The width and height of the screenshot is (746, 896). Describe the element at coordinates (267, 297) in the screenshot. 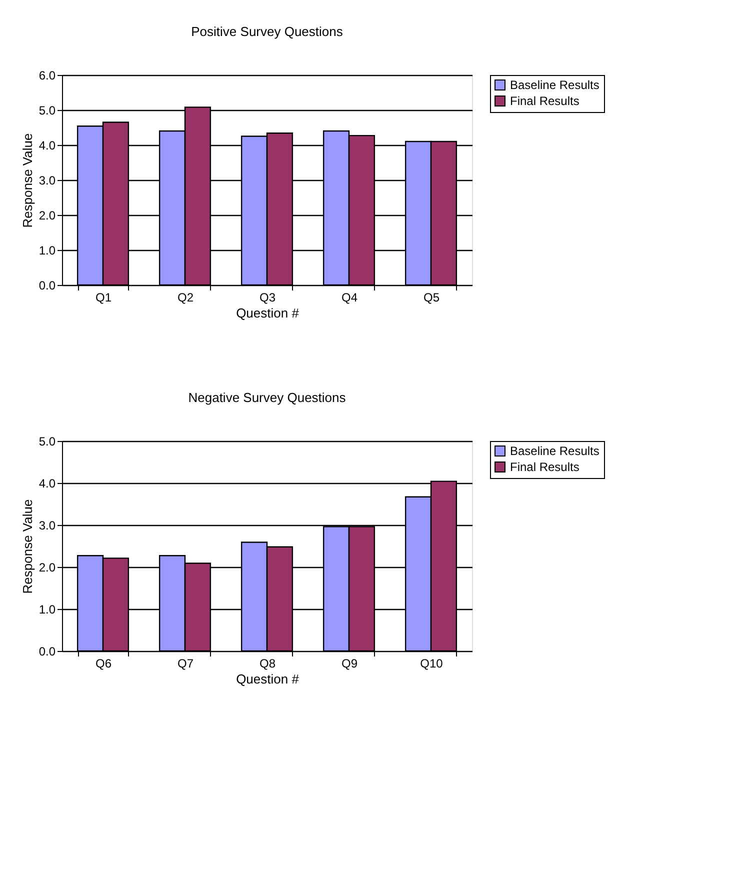

I see `x-tick-label: Q3` at that location.